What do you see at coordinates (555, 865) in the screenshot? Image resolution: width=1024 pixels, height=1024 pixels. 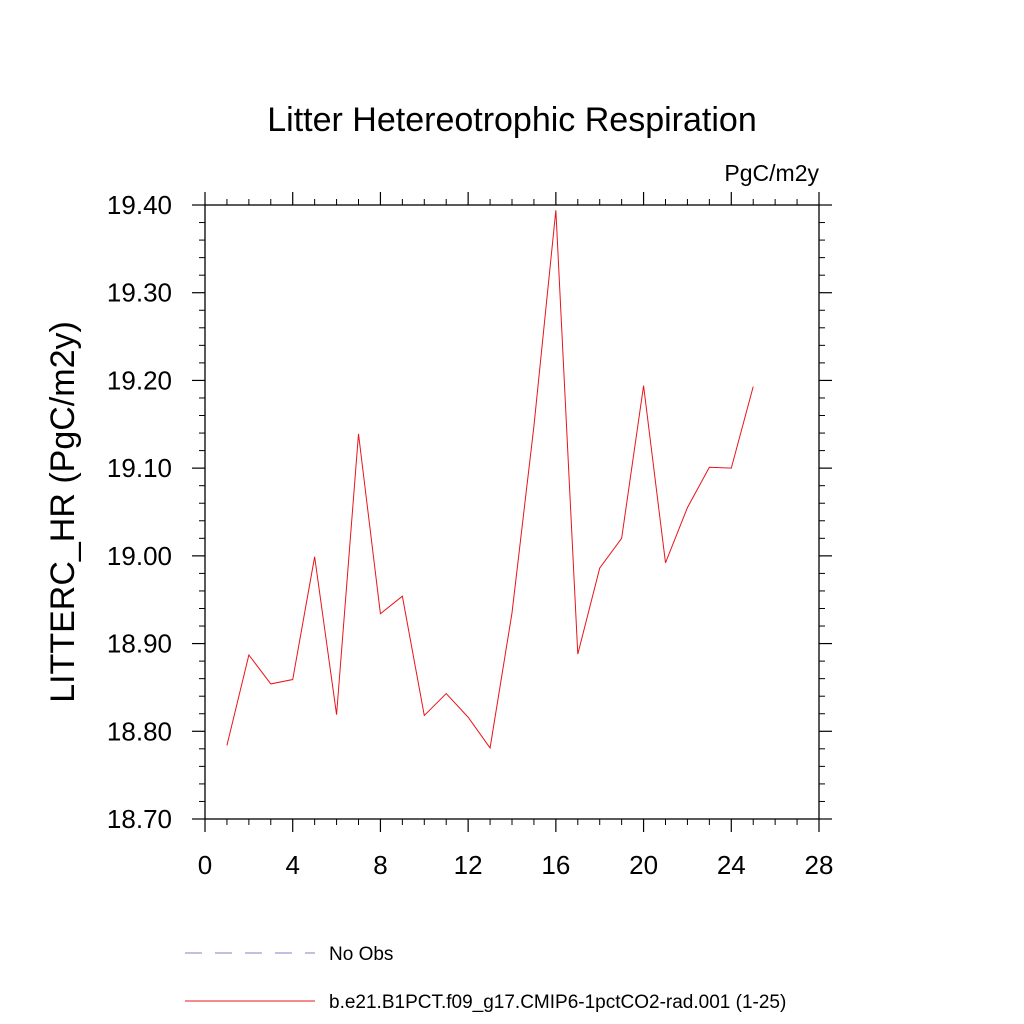 I see `x-tick-label: 16` at bounding box center [555, 865].